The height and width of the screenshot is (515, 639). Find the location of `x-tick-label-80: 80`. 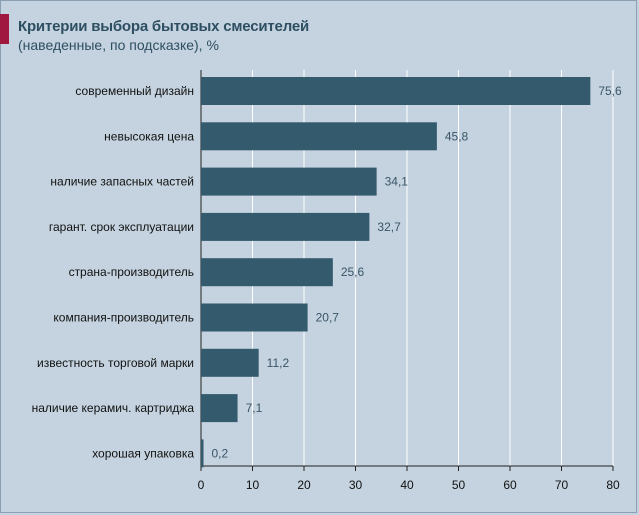

x-tick-label-80: 80 is located at coordinates (613, 485).